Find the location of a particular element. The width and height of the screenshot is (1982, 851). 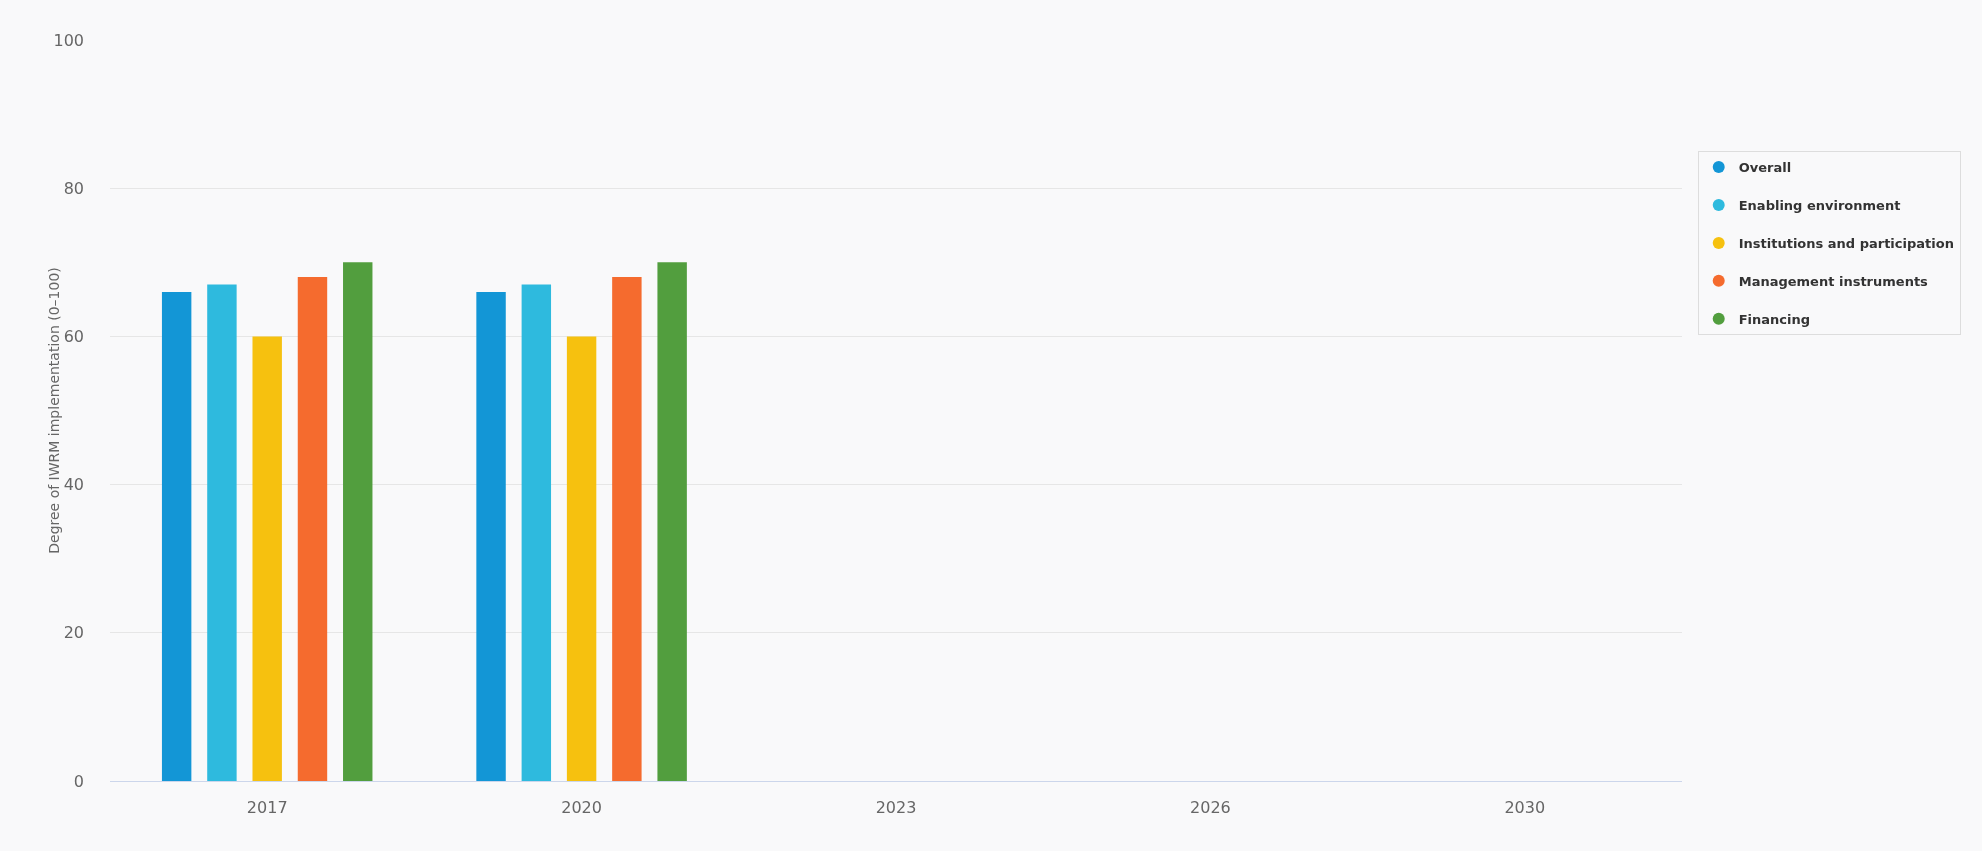

legend-label: Institutions and participation is located at coordinates (1846, 243).